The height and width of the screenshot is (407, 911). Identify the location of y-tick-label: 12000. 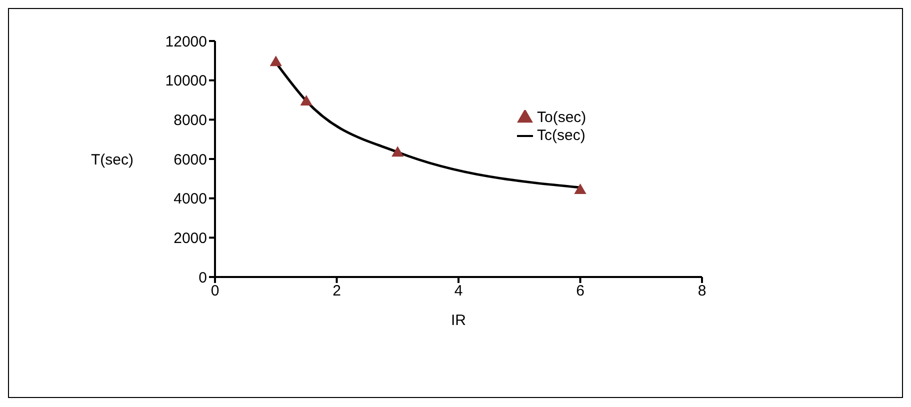
(186, 41).